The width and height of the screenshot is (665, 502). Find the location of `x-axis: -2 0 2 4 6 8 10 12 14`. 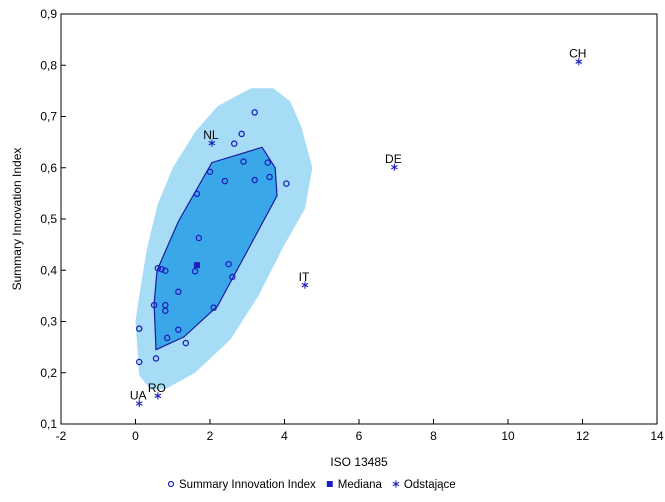

x-axis: -2 0 2 4 6 8 10 12 14 is located at coordinates (360, 431).